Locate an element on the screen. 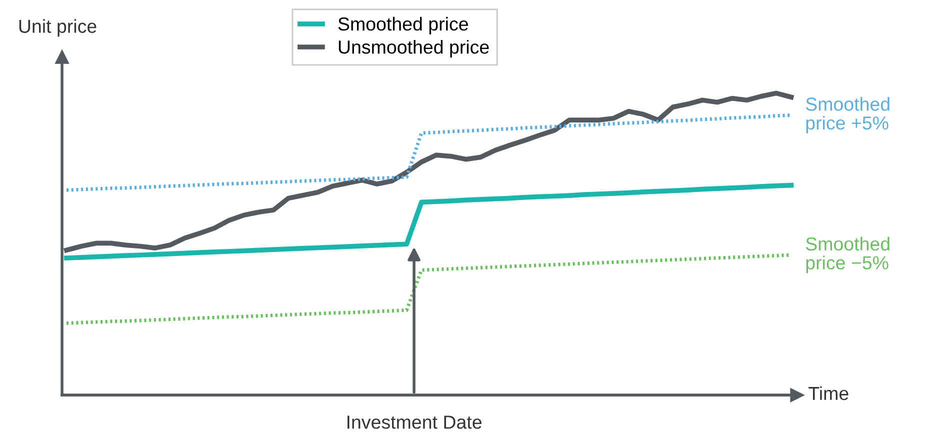  series-label: Smoothed price −5% is located at coordinates (848, 255).